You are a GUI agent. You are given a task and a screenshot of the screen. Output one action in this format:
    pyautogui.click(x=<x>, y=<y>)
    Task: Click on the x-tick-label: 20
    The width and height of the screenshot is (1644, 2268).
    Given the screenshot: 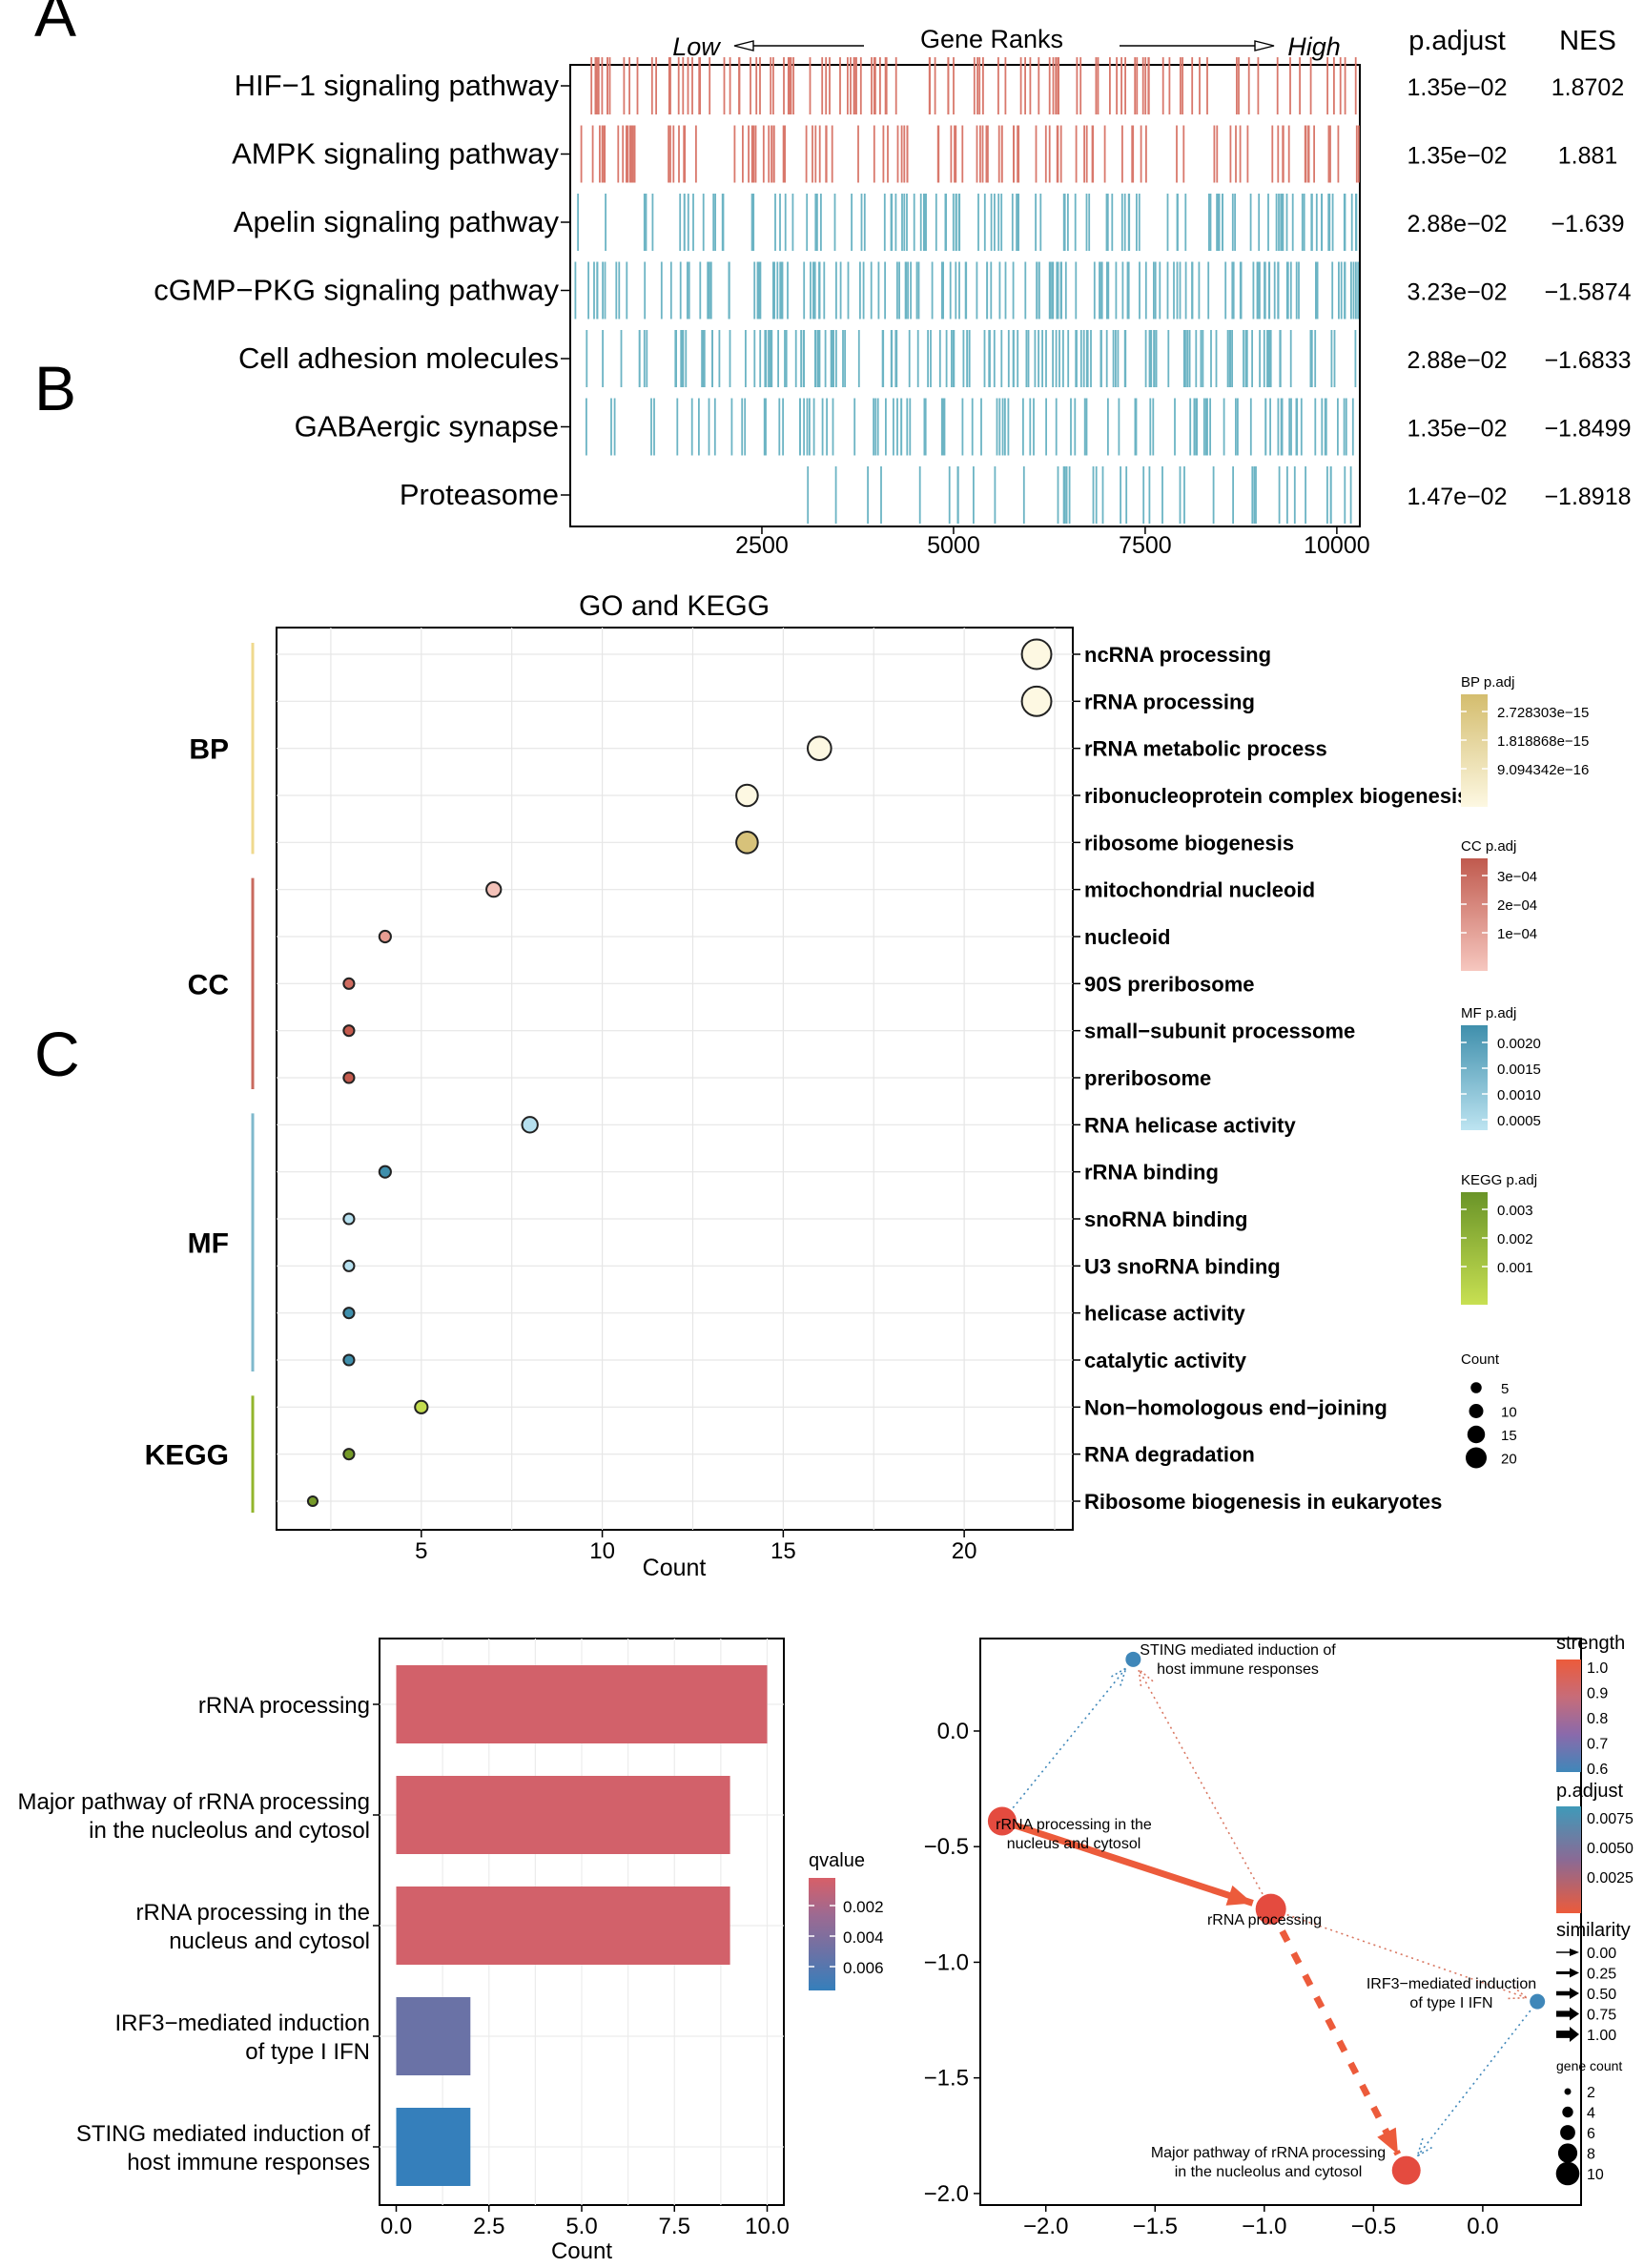 What is the action you would take?
    pyautogui.click(x=964, y=1551)
    